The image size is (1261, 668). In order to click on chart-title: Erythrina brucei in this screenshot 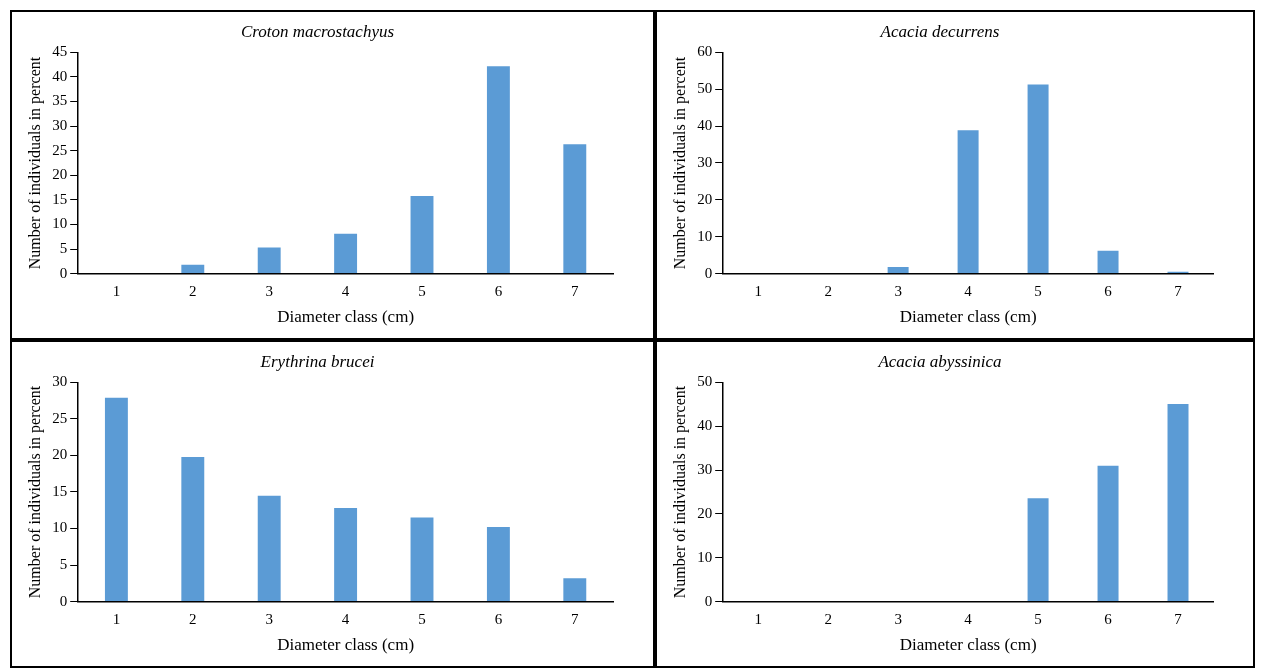, I will do `click(317, 361)`.